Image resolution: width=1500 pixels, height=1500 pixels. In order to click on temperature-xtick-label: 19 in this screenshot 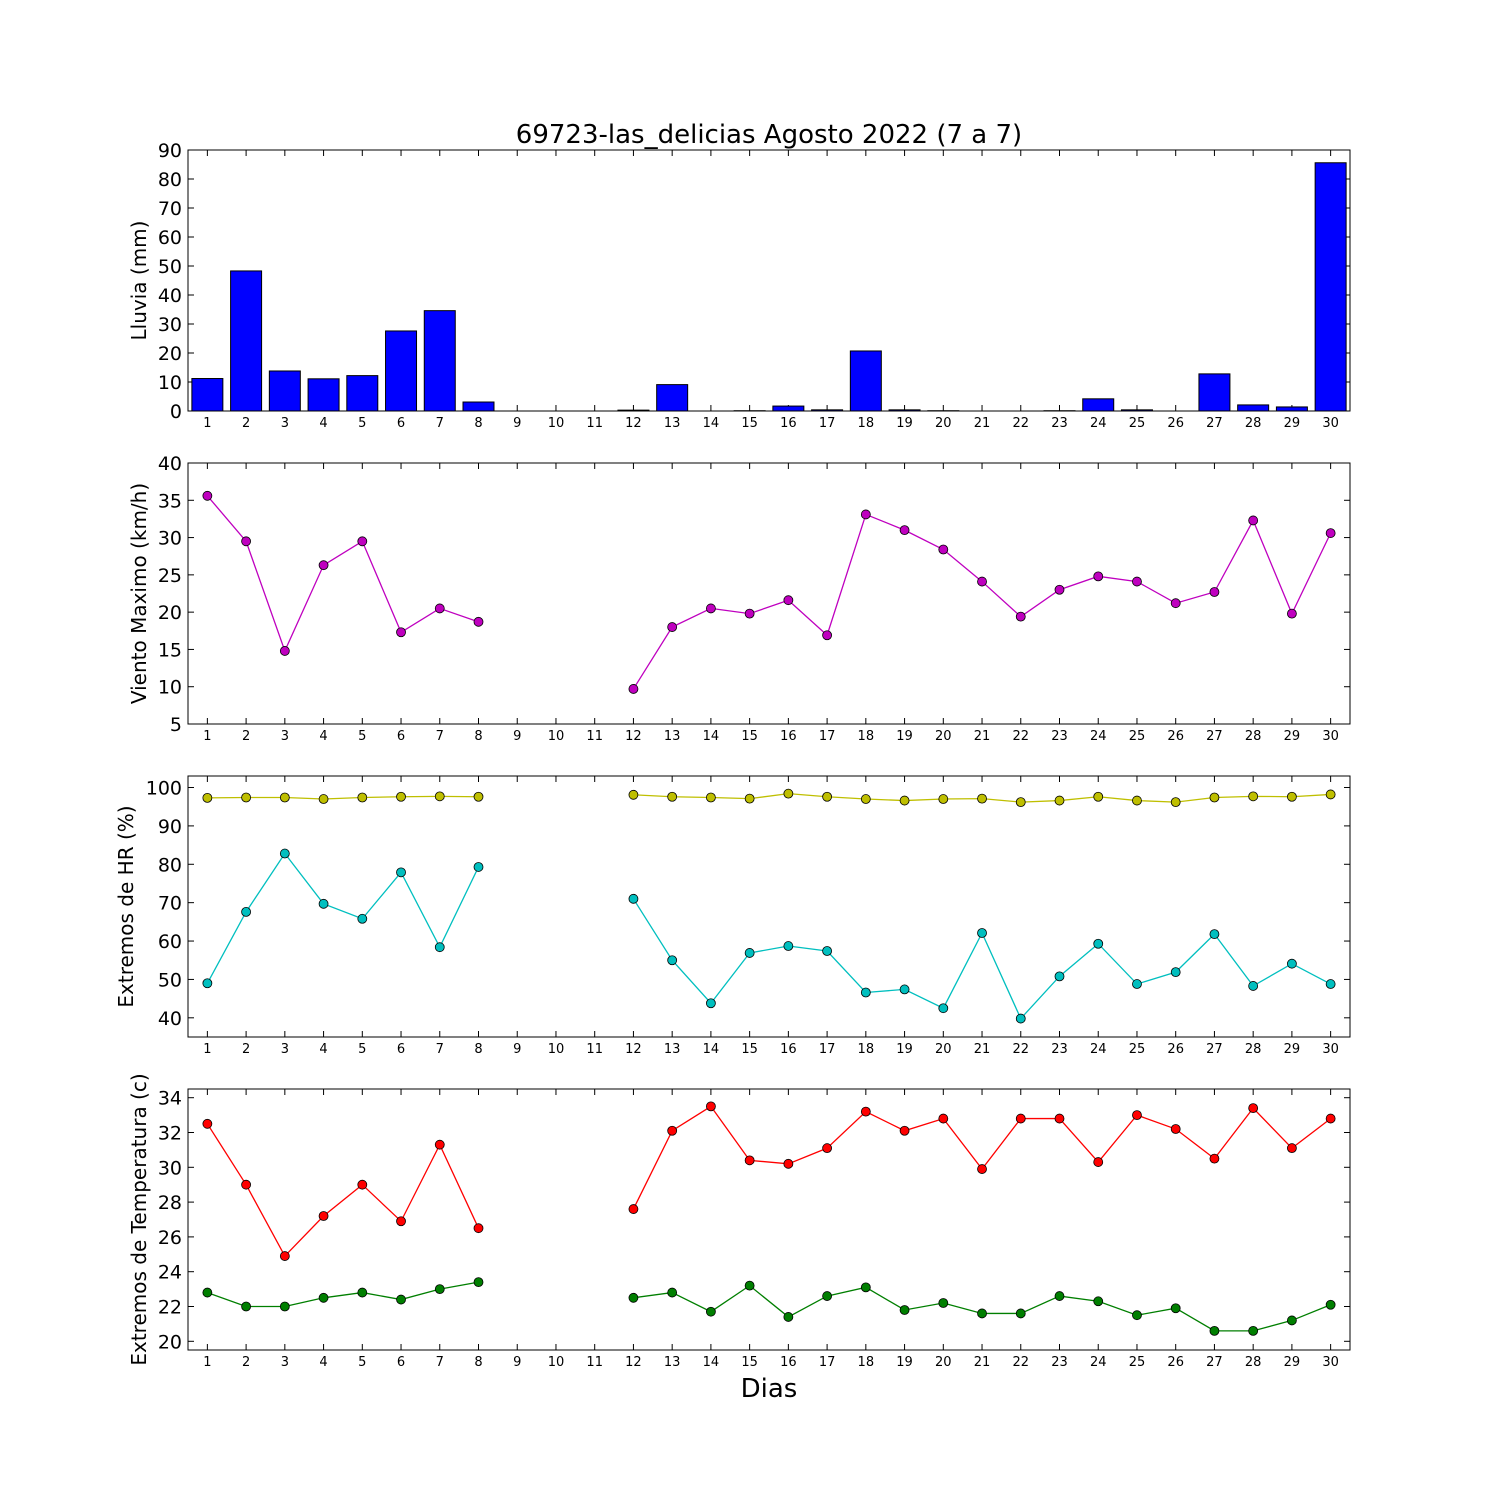, I will do `click(904, 1362)`.